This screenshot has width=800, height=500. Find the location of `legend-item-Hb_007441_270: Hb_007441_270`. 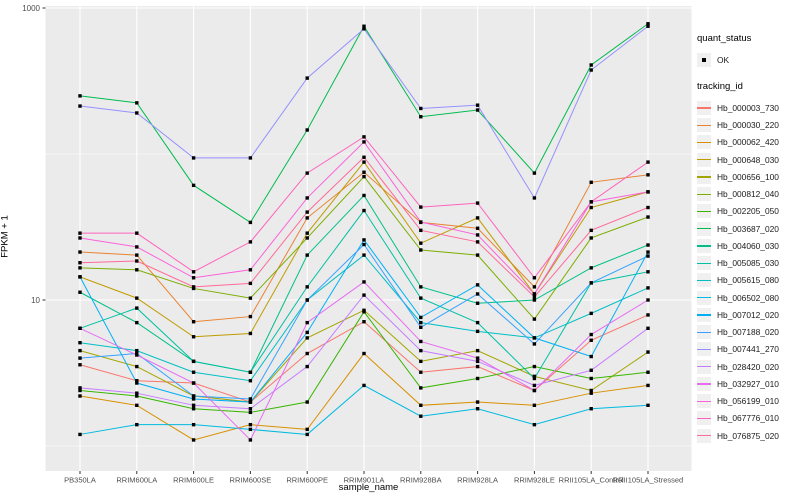

legend-item-Hb_007441_270: Hb_007441_270 is located at coordinates (748, 349).